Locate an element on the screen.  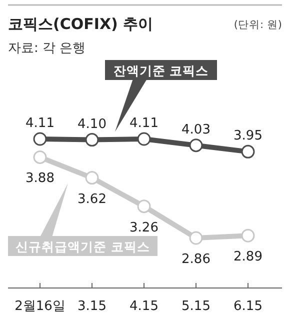
data-label: 3.88 is located at coordinates (40, 178).